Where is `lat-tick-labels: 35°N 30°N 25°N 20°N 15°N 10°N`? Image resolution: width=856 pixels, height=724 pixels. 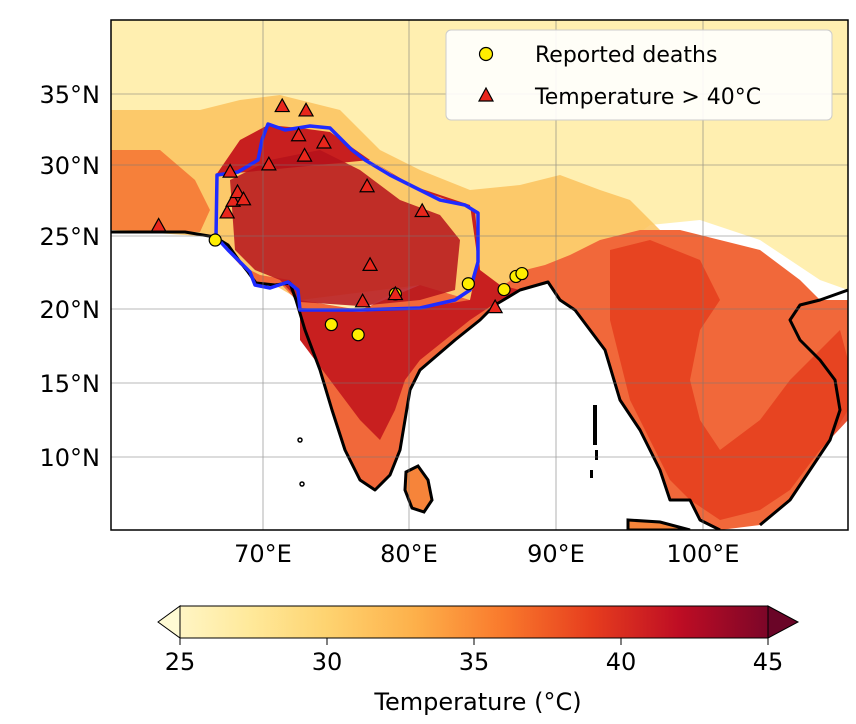 lat-tick-labels: 35°N 30°N 25°N 20°N 15°N 10°N is located at coordinates (70, 276).